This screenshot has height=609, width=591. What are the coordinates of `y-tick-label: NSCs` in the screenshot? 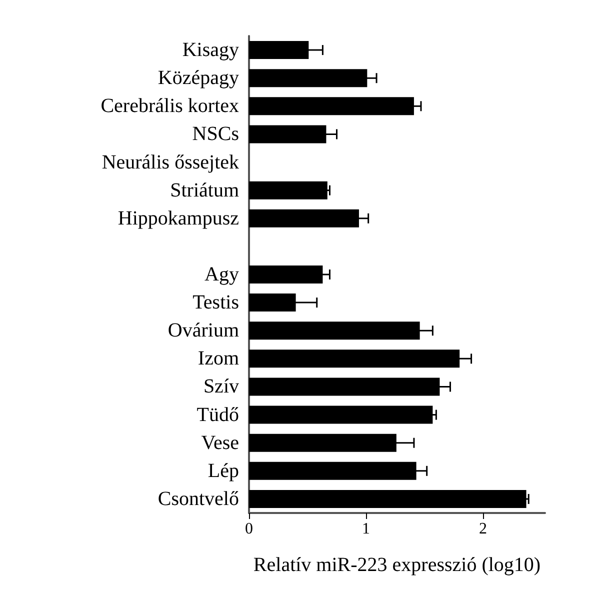 It's located at (216, 134).